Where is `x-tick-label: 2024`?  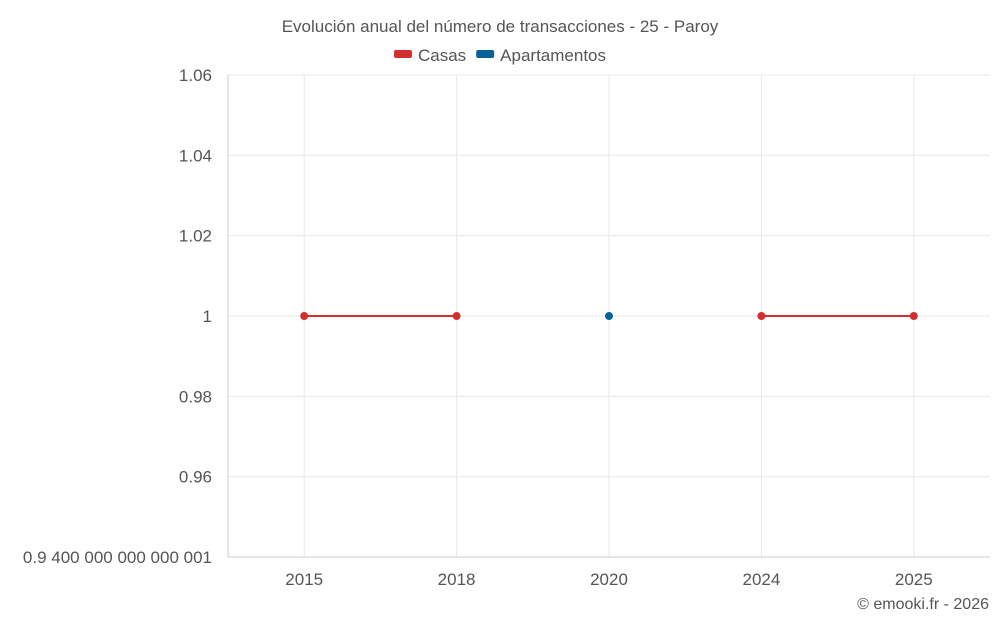
x-tick-label: 2024 is located at coordinates (761, 579).